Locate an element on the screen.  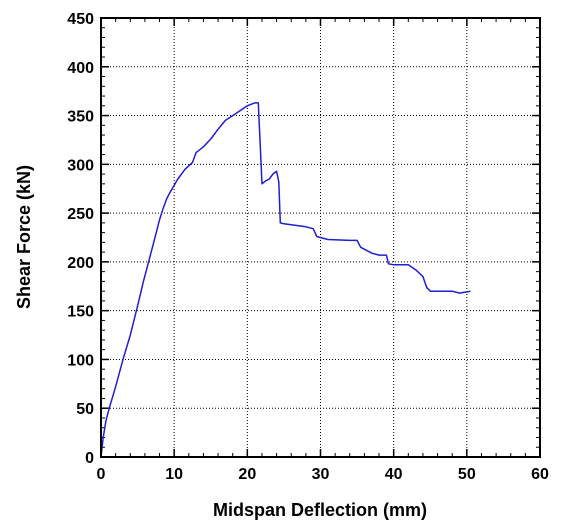
x-tick-label: 60 is located at coordinates (540, 474).